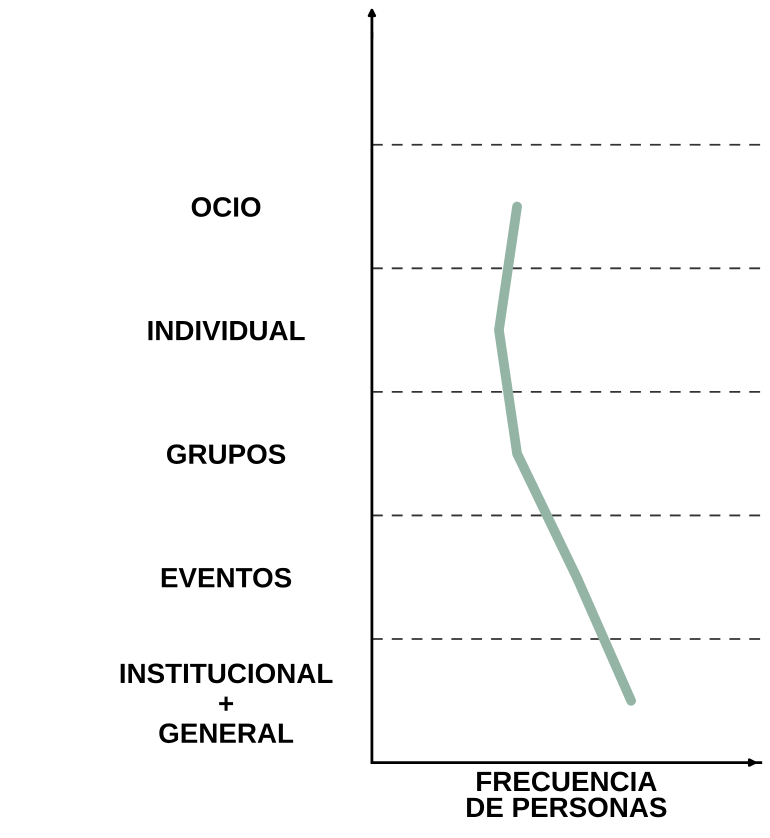 The width and height of the screenshot is (770, 838). What do you see at coordinates (226, 704) in the screenshot?
I see `y-tick-label: INSTITUCIONAL + GENERAL` at bounding box center [226, 704].